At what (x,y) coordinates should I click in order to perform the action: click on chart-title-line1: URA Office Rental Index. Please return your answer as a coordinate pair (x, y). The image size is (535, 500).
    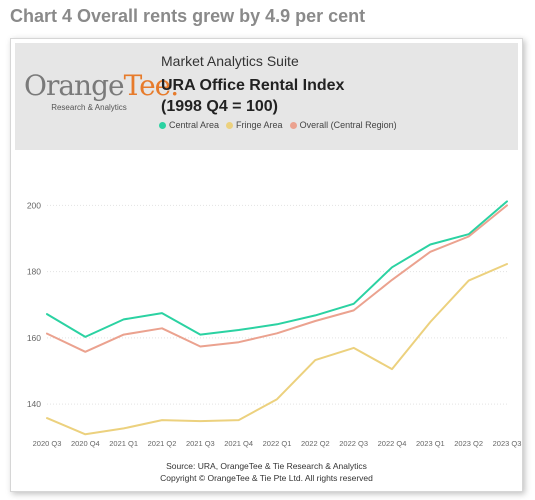
    Looking at the image, I should click on (253, 85).